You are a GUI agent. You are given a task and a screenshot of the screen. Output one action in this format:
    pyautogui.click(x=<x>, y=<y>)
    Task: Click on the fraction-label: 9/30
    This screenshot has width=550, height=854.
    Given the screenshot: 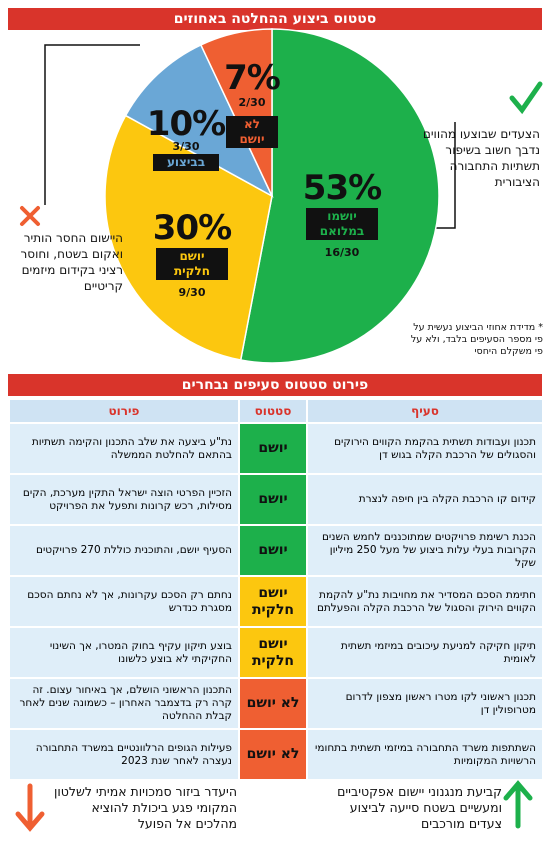 What is the action you would take?
    pyautogui.click(x=192, y=292)
    